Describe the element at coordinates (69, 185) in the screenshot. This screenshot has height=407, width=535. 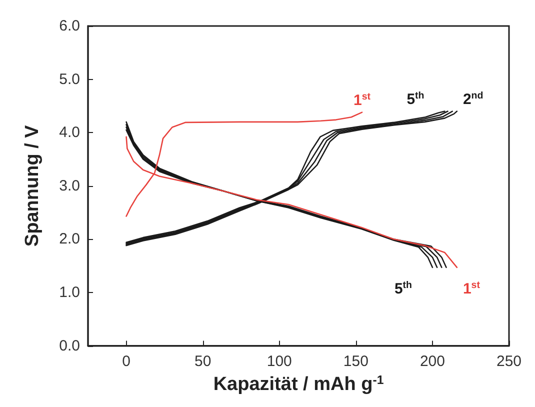
I see `y-tick-label: 3.0` at that location.